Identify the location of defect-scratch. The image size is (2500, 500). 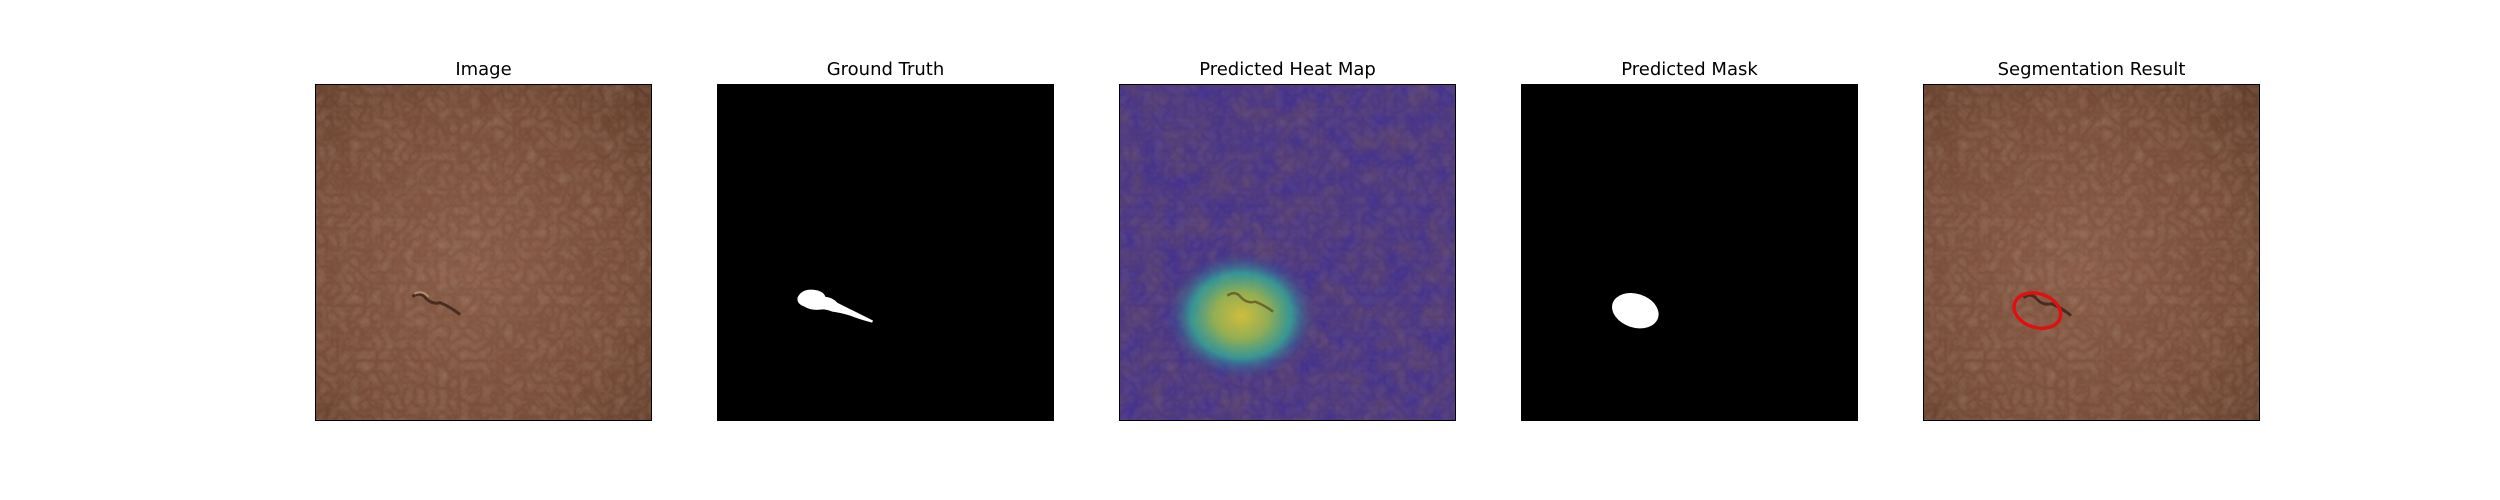
(436, 303).